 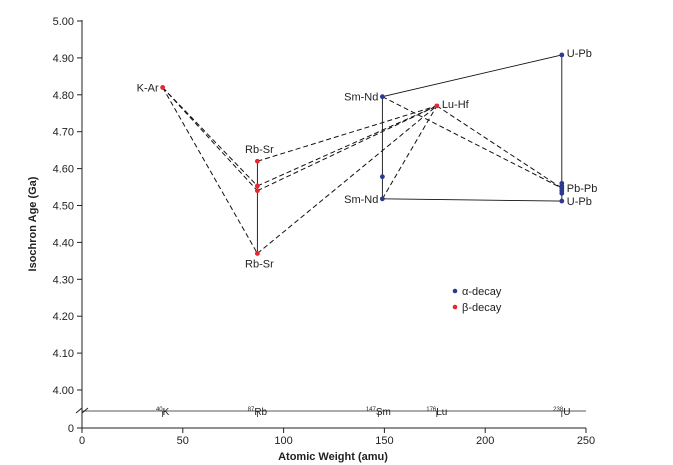 I want to click on y-tick-label: 5.00, so click(x=63, y=22).